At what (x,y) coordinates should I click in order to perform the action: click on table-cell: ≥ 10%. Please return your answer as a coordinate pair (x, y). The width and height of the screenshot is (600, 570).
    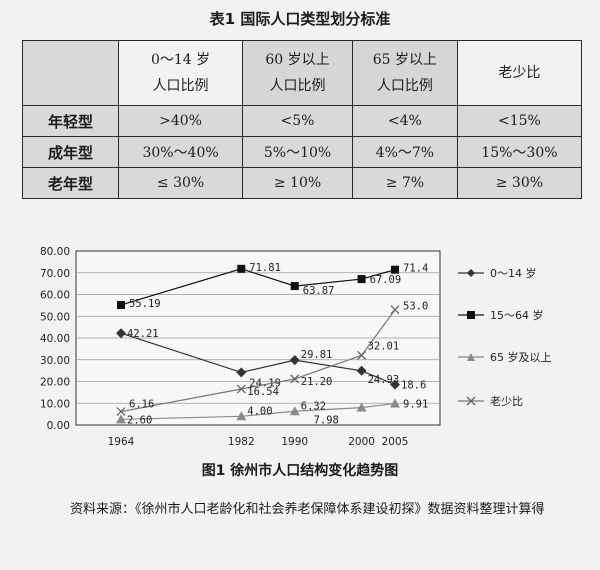
    Looking at the image, I should click on (297, 183).